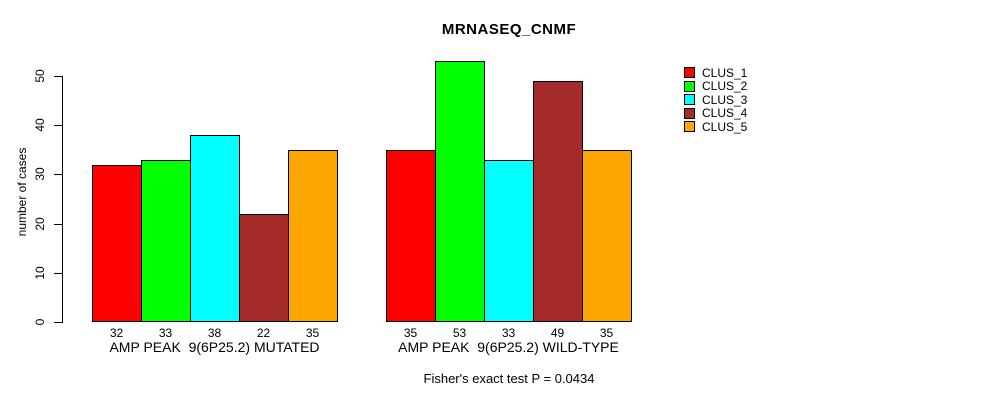 This screenshot has height=400, width=990. I want to click on legend-label: CLUS_3, so click(725, 99).